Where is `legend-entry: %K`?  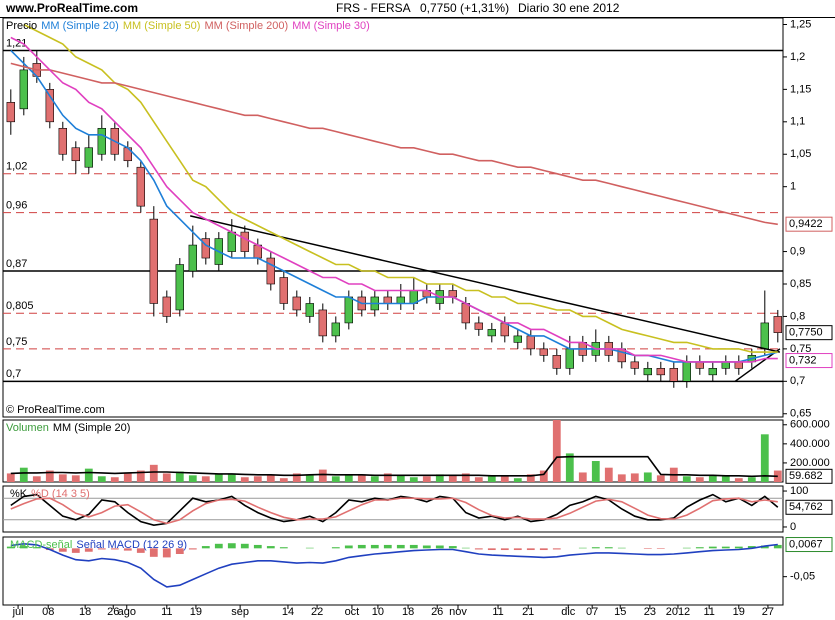 legend-entry: %K is located at coordinates (19, 494).